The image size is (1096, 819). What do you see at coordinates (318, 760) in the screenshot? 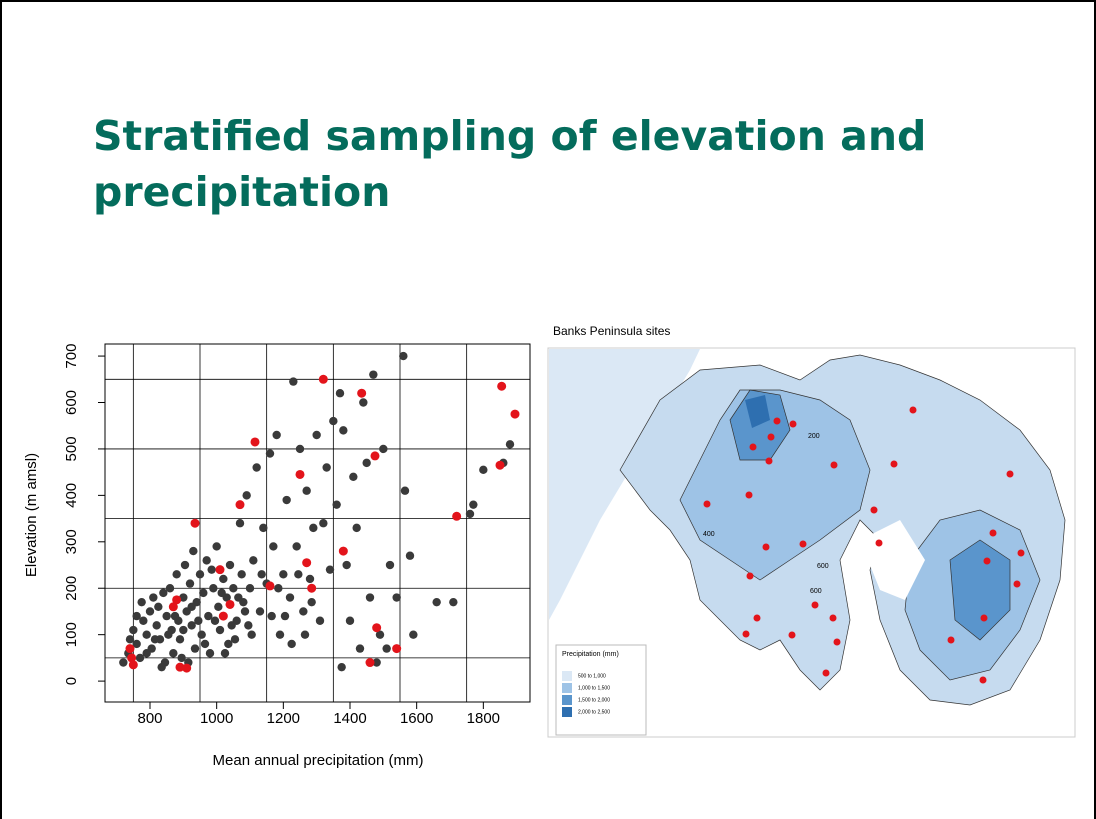
I see `x-axis-label: Mean annual precipitation (mm)` at bounding box center [318, 760].